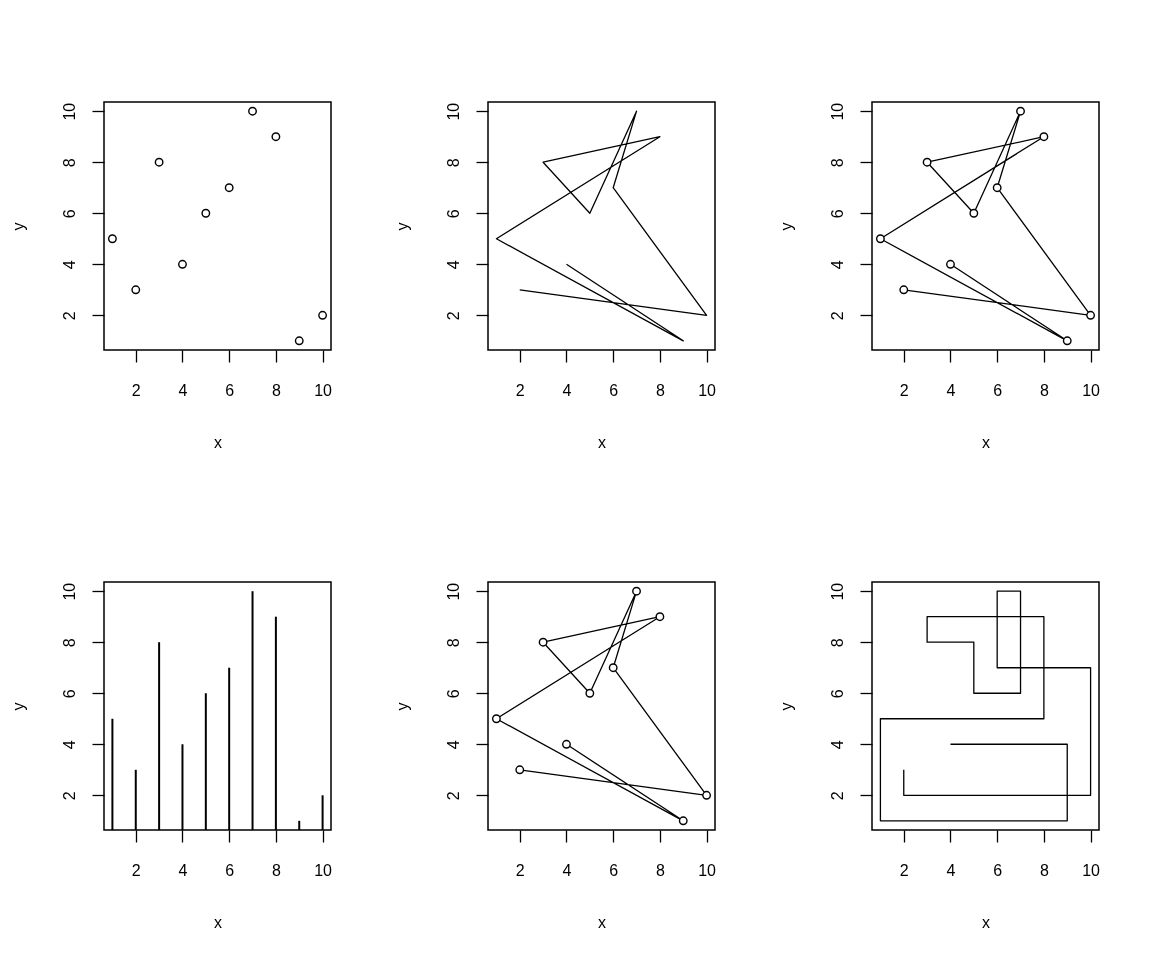 Image resolution: width=1152 pixels, height=960 pixels. Describe the element at coordinates (601, 226) in the screenshot. I see `line-series` at that location.